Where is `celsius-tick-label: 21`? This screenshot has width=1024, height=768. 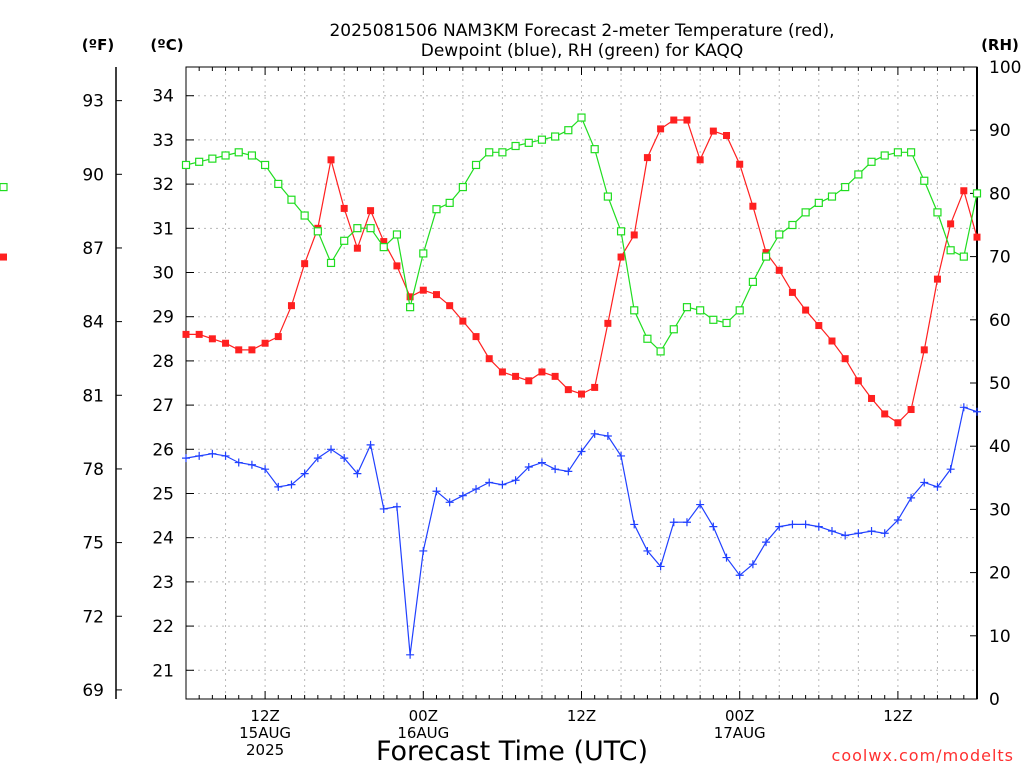
celsius-tick-label: 21 is located at coordinates (163, 671).